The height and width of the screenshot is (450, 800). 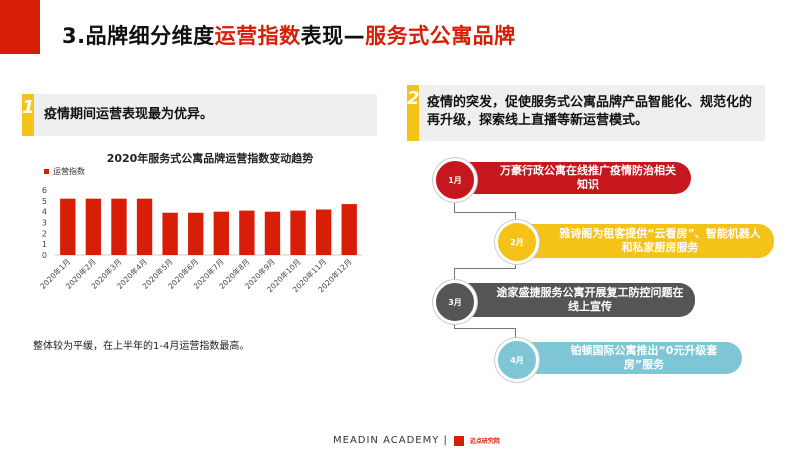 What do you see at coordinates (484, 441) in the screenshot?
I see `logo-text: 迈点研究院` at bounding box center [484, 441].